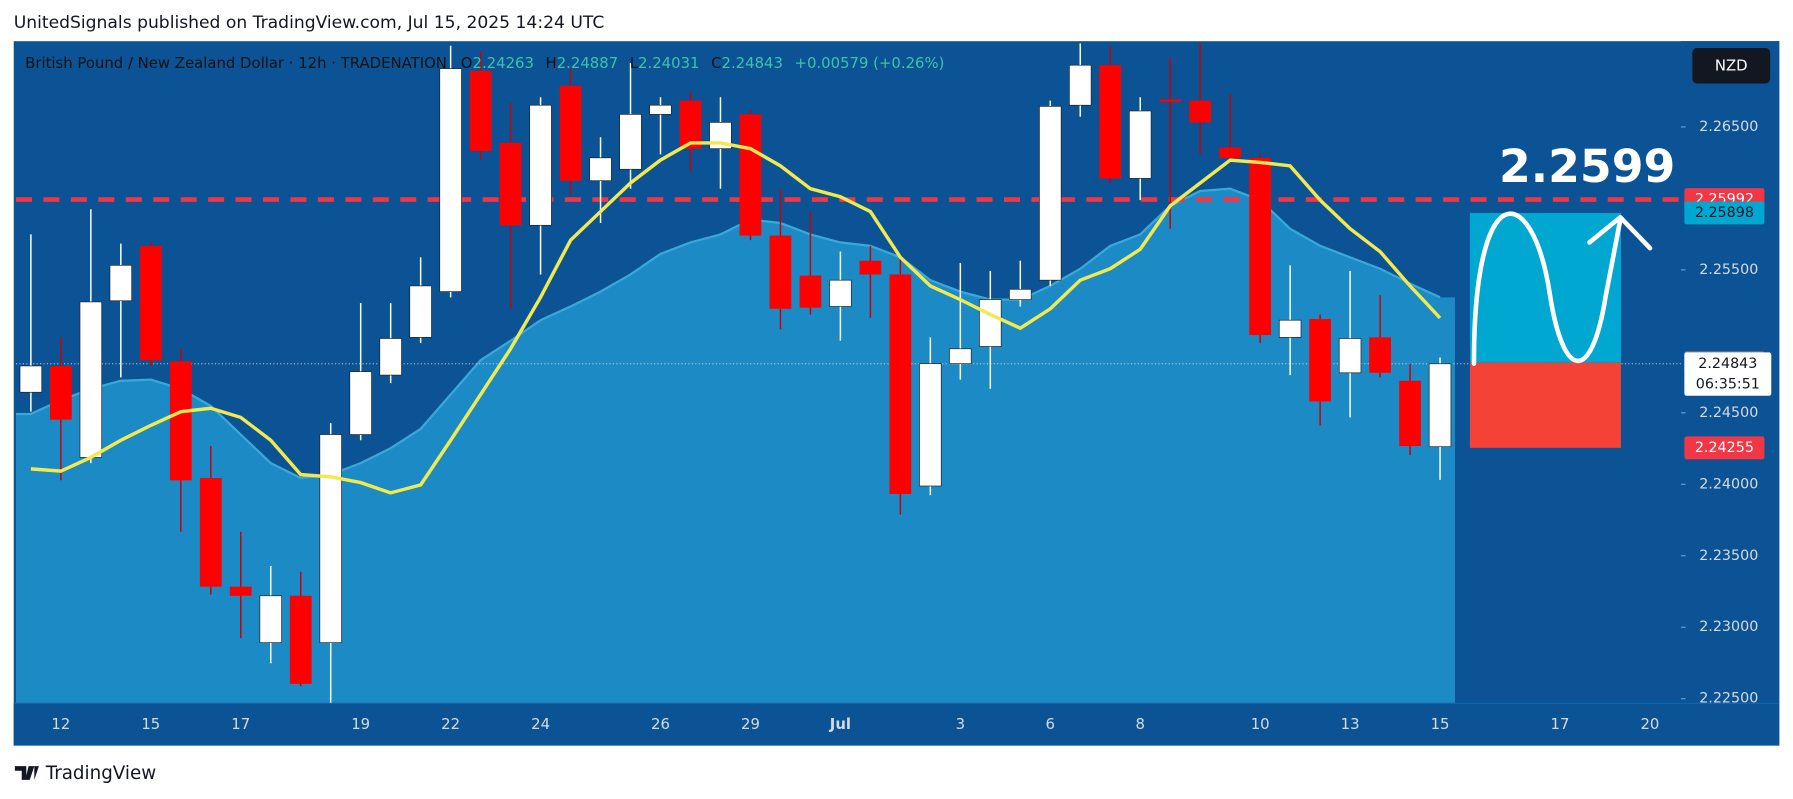 The height and width of the screenshot is (799, 1793). I want to click on stop-label: 2.24255, so click(1724, 448).